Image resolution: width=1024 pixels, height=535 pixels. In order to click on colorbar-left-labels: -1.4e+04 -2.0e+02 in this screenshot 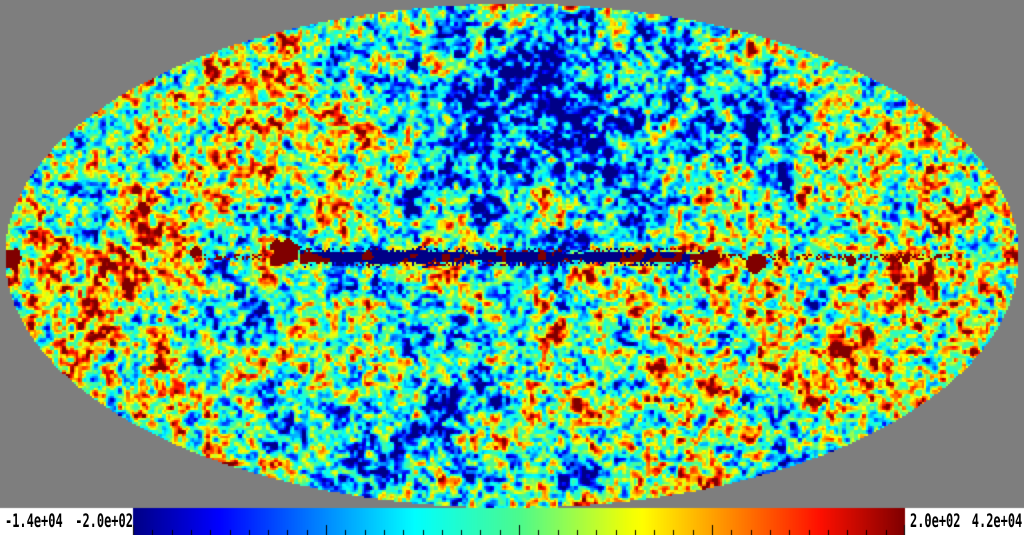, I will do `click(69, 521)`.